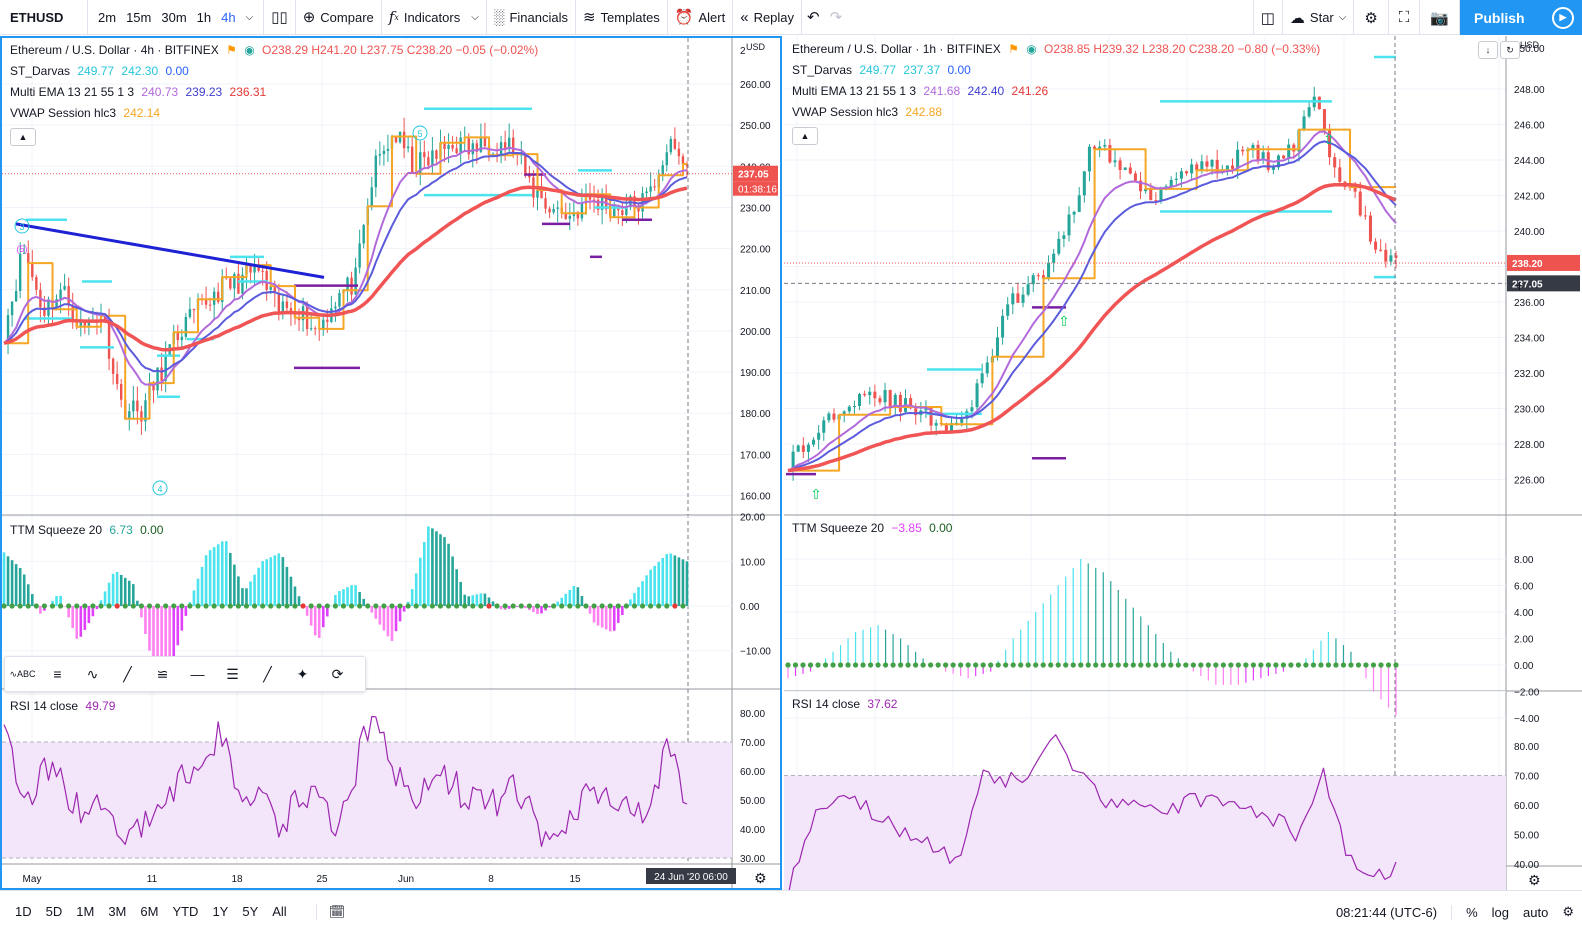  Describe the element at coordinates (88, 530) in the screenshot. I see `left-ttm-legend: TTM Squeeze 20 6.73 0.00` at that location.